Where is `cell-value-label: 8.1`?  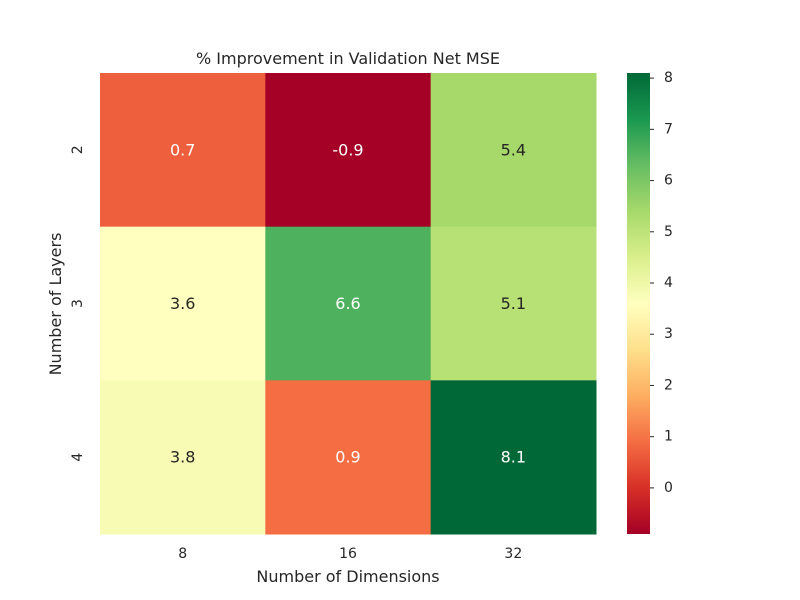 cell-value-label: 8.1 is located at coordinates (513, 457).